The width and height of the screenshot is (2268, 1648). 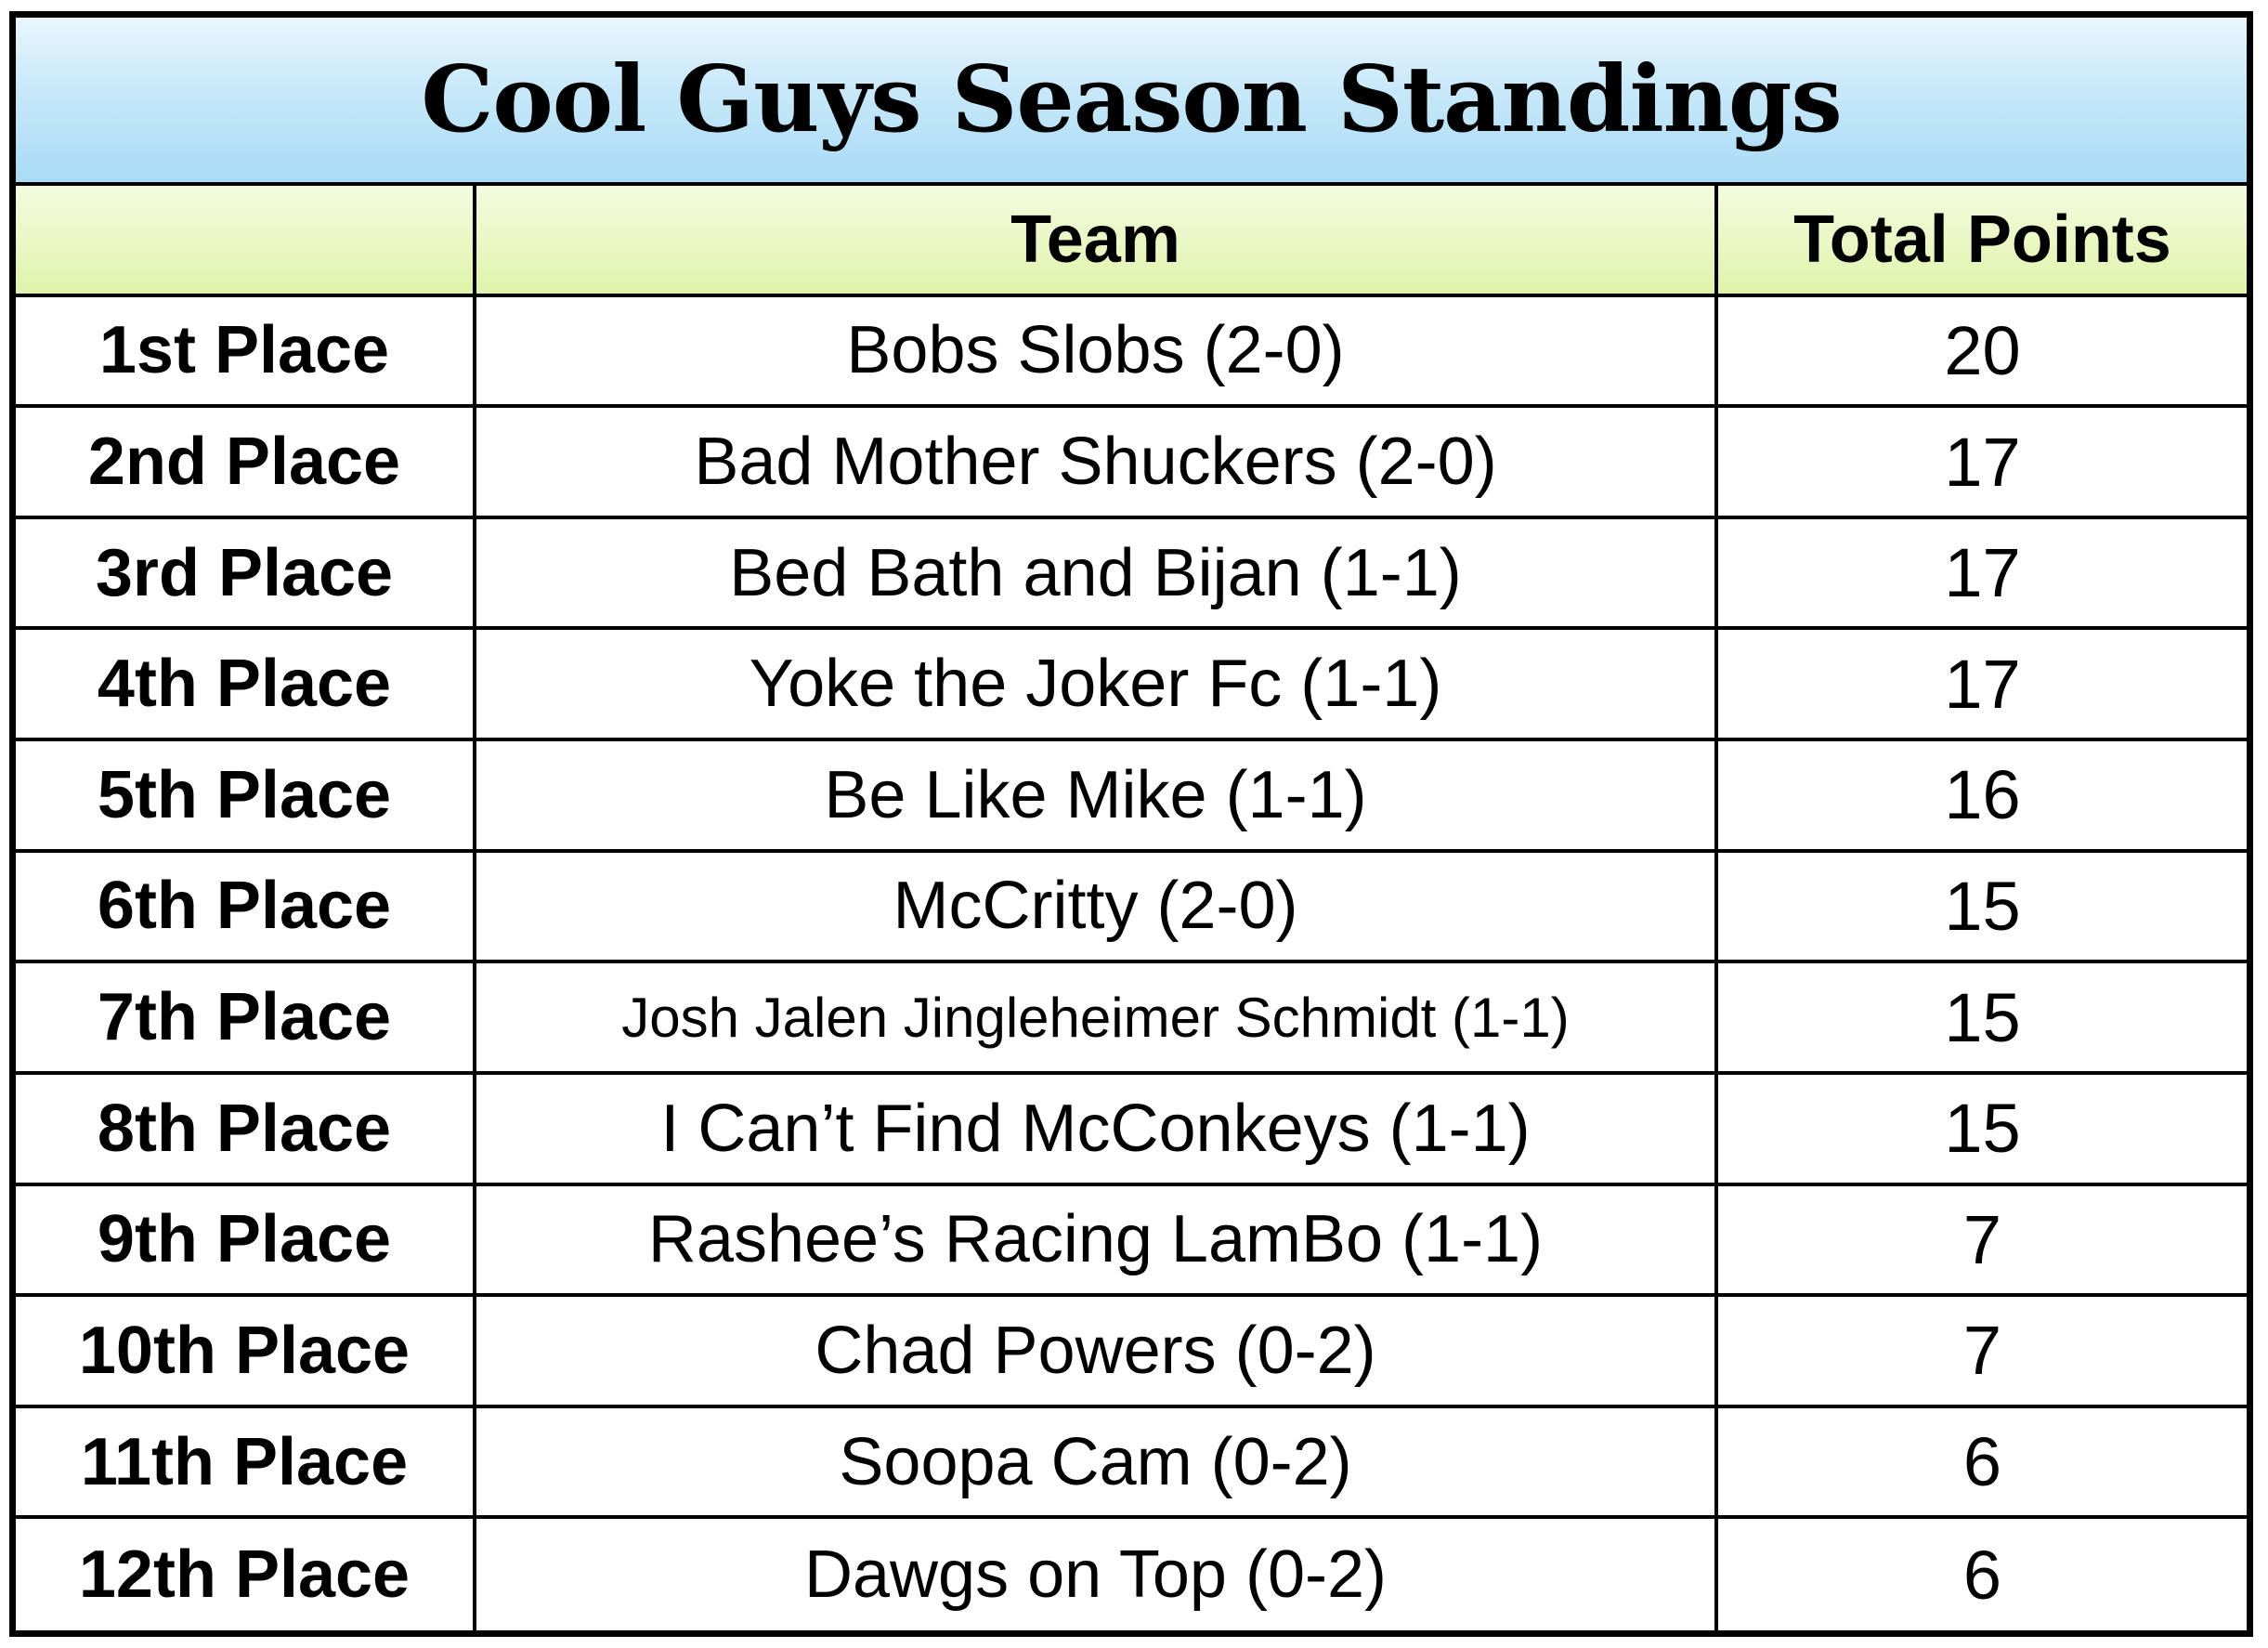 What do you see at coordinates (1097, 574) in the screenshot?
I see `team-cell: Bed Bath and Bijan (1-1)` at bounding box center [1097, 574].